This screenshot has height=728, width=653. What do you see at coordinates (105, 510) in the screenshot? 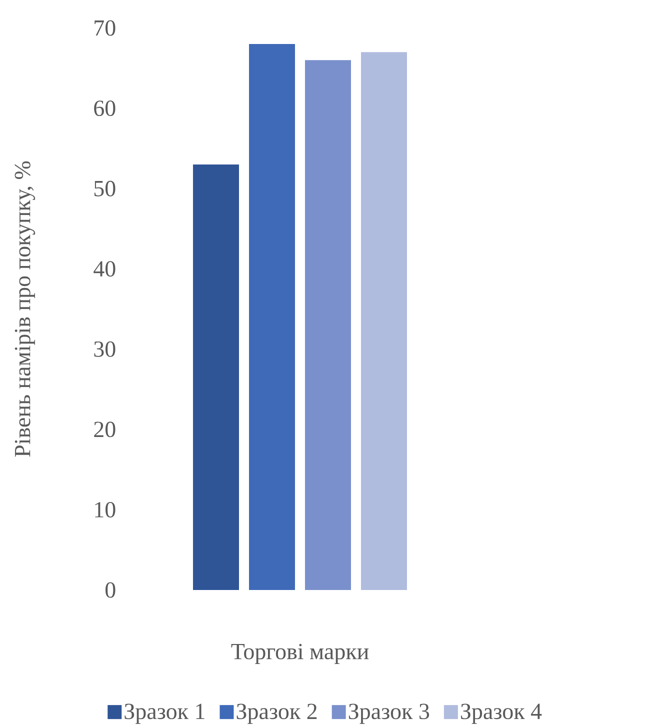
I see `y-tick-label: 10` at bounding box center [105, 510].